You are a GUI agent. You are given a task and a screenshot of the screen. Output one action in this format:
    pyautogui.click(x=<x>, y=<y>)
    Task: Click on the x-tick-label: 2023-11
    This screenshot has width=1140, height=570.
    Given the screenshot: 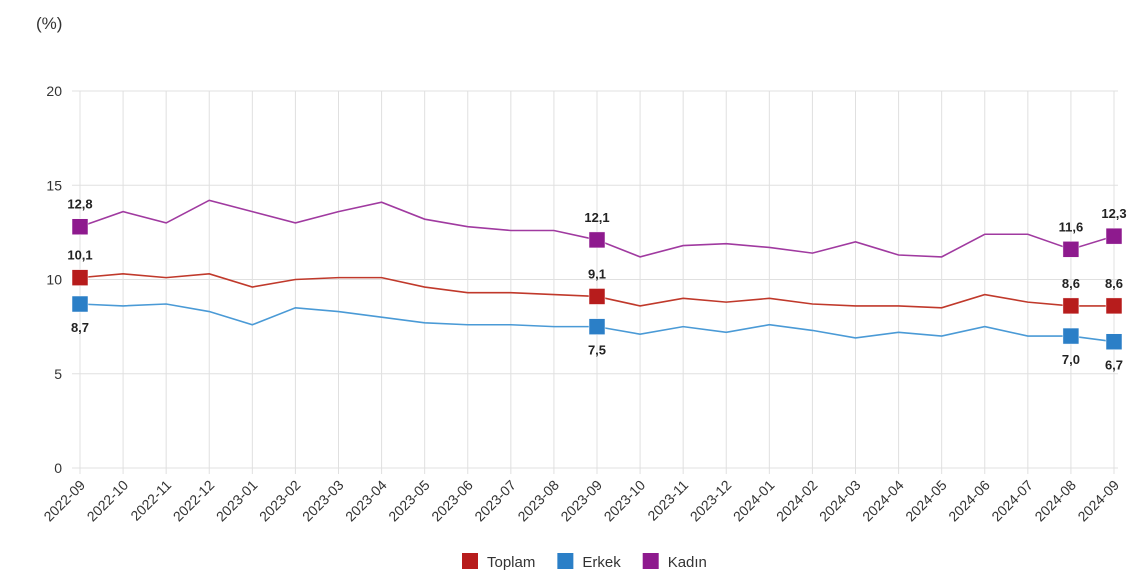 What is the action you would take?
    pyautogui.click(x=667, y=500)
    